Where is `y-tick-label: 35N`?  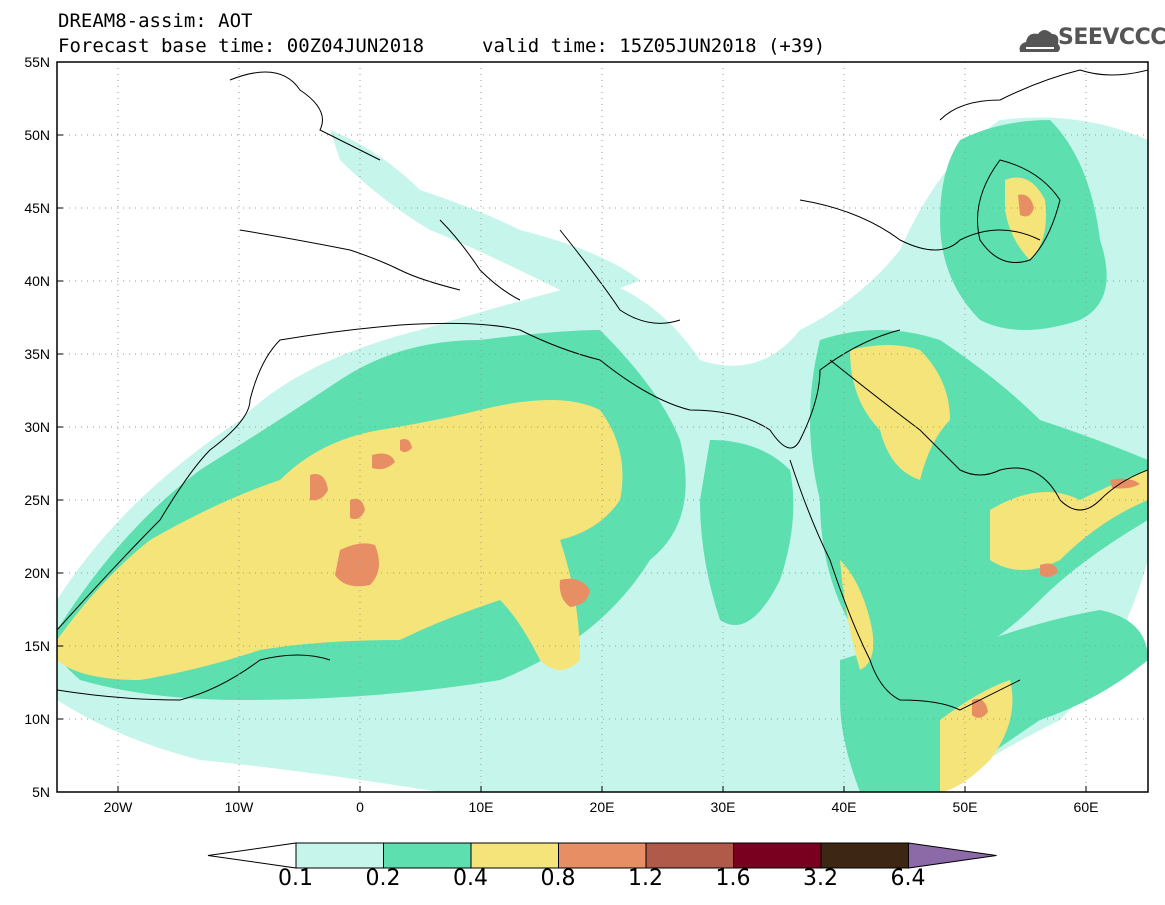 y-tick-label: 35N is located at coordinates (37, 354).